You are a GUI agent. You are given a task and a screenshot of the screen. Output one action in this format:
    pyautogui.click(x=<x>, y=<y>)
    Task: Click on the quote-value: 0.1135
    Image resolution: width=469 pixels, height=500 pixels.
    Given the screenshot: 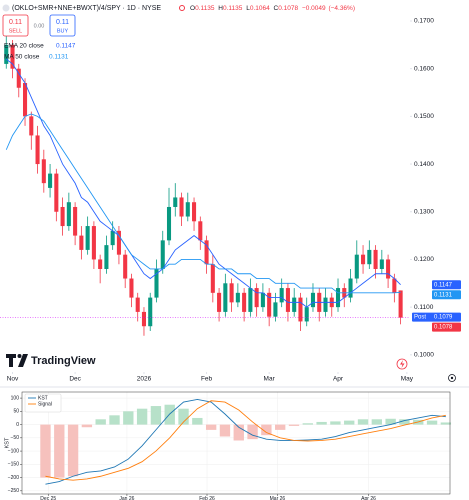 What is the action you would take?
    pyautogui.click(x=233, y=8)
    